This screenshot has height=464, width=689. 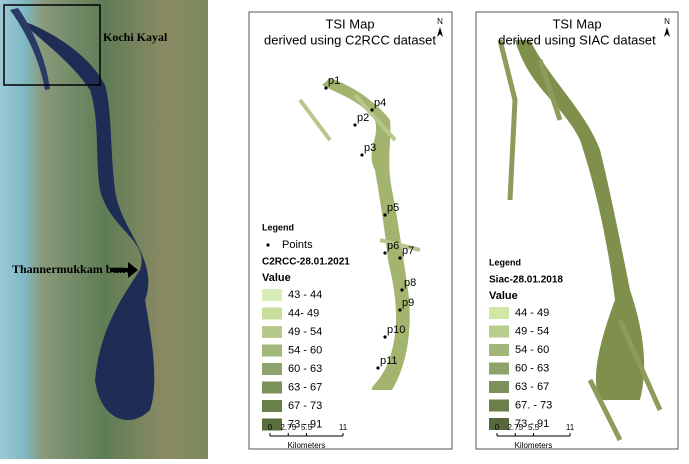 What do you see at coordinates (135, 37) in the screenshot?
I see `map-label: Kochi Kayal` at bounding box center [135, 37].